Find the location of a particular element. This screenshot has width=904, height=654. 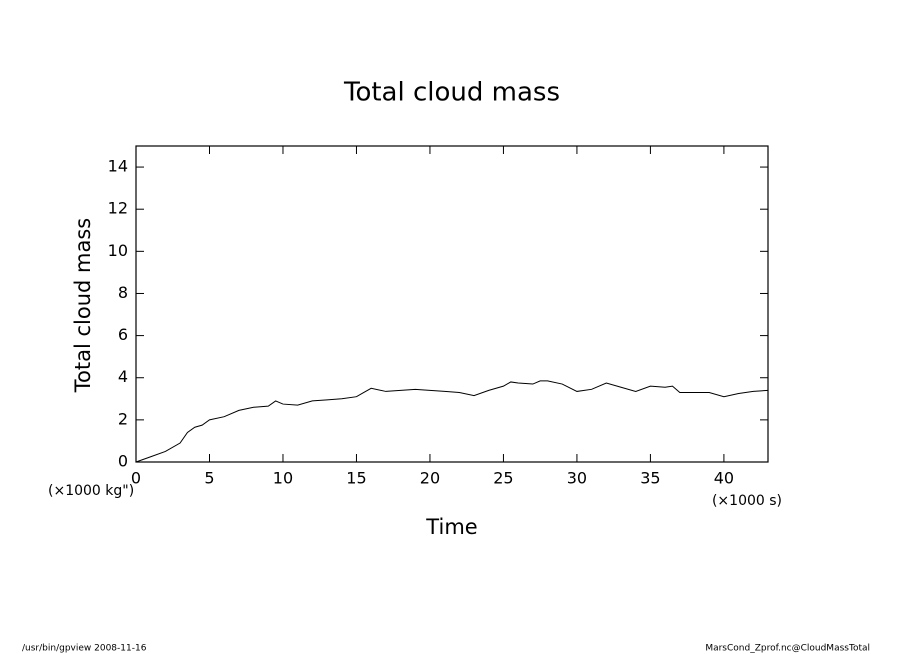

x-tick-label: 20 is located at coordinates (430, 478).